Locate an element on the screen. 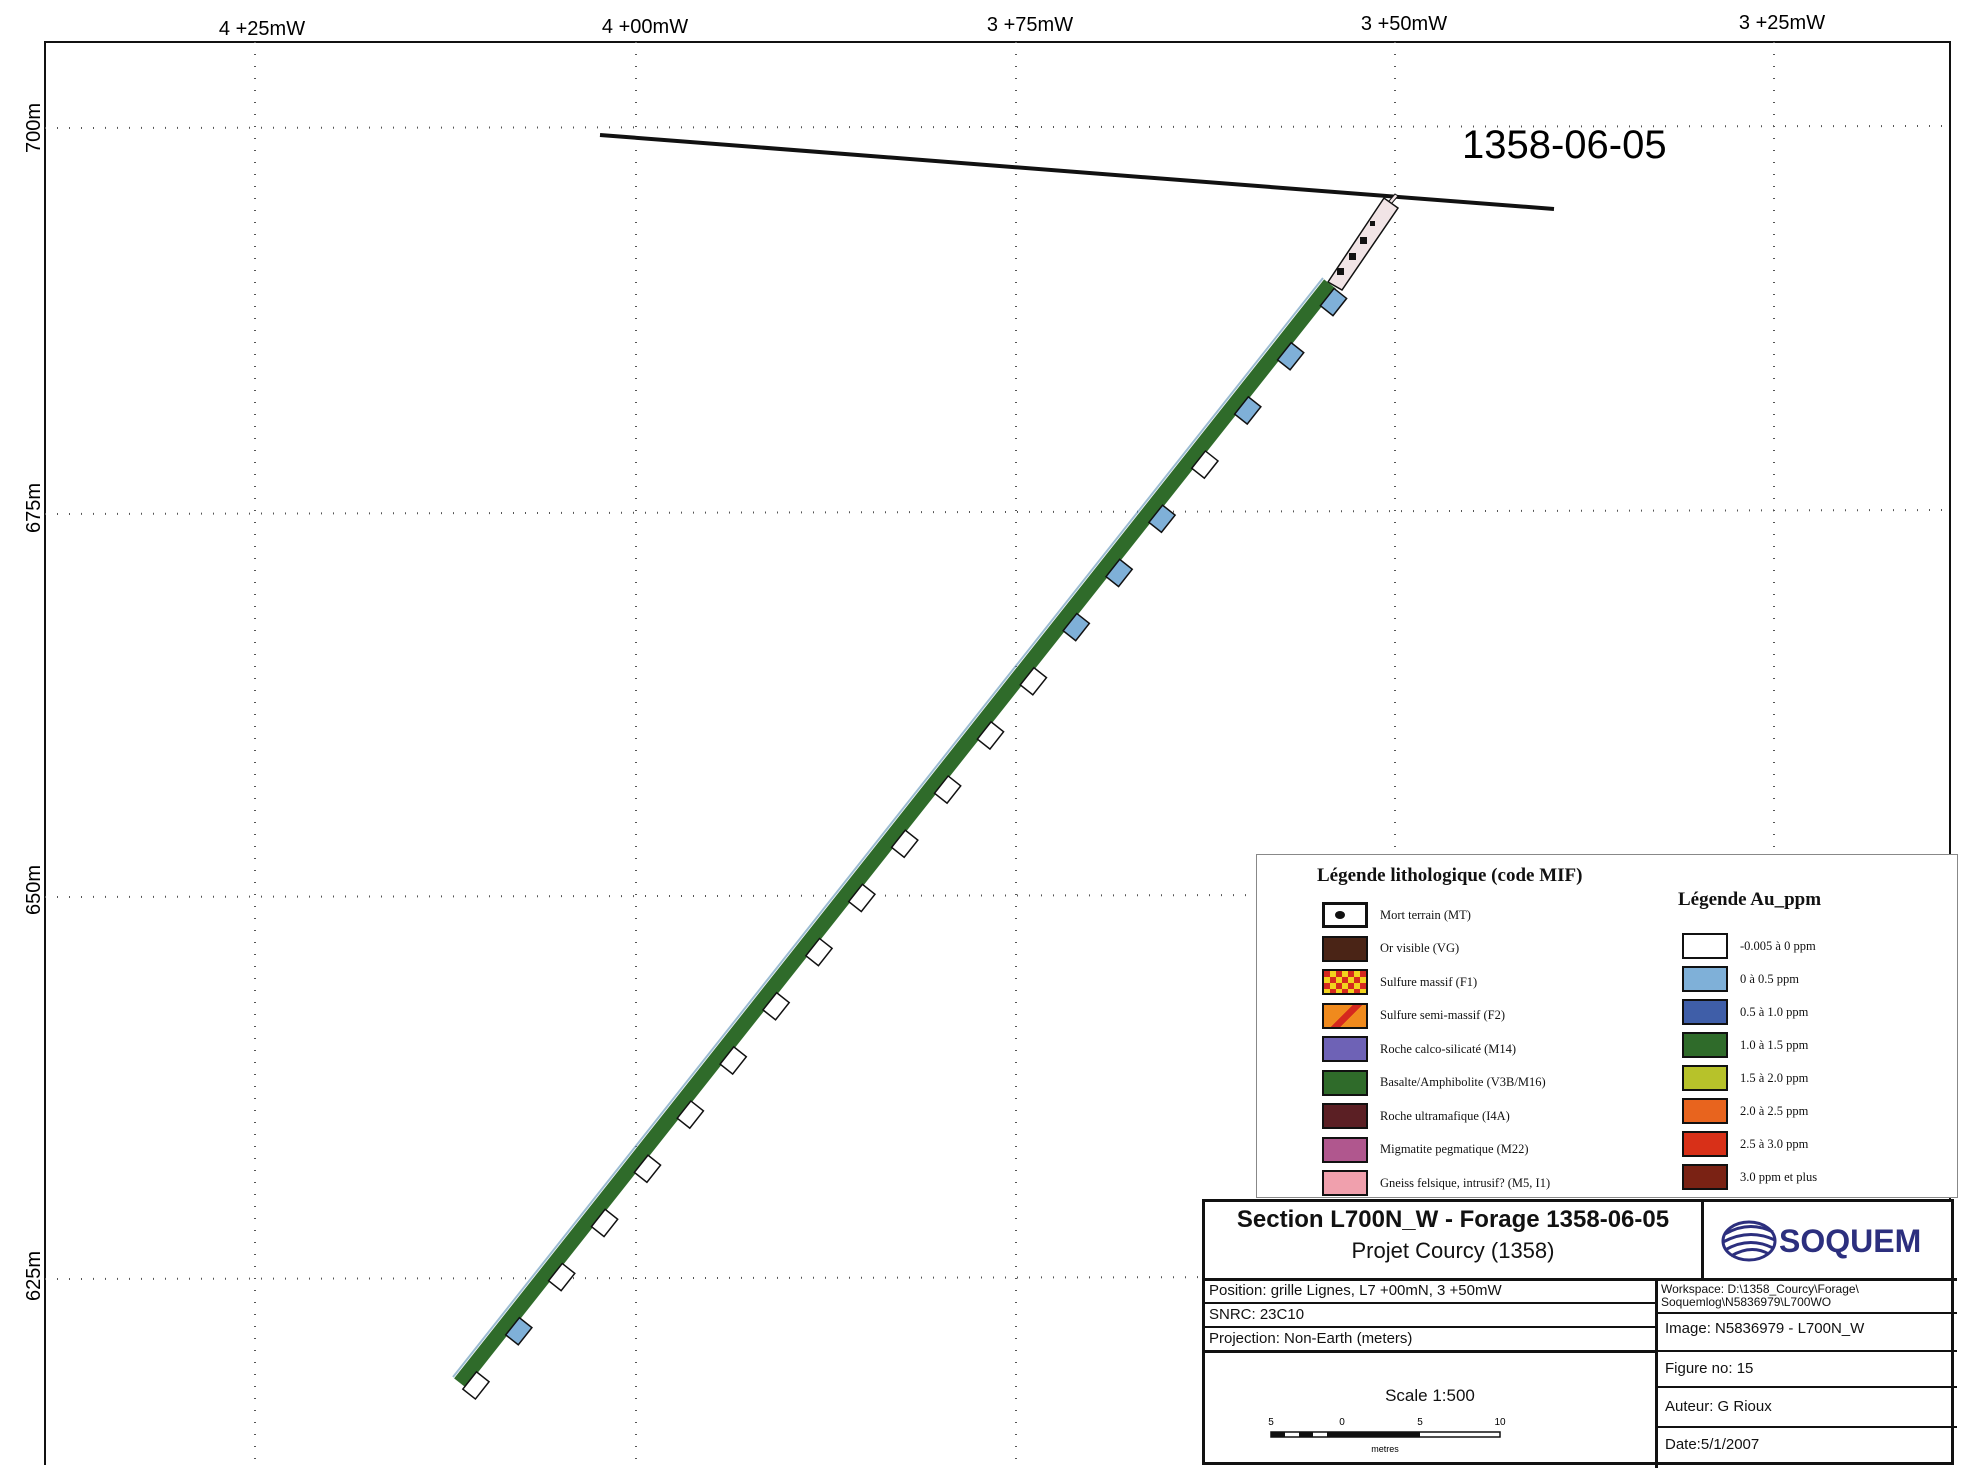 The width and height of the screenshot is (1972, 1468). y-tick-label: 675m is located at coordinates (34, 508).